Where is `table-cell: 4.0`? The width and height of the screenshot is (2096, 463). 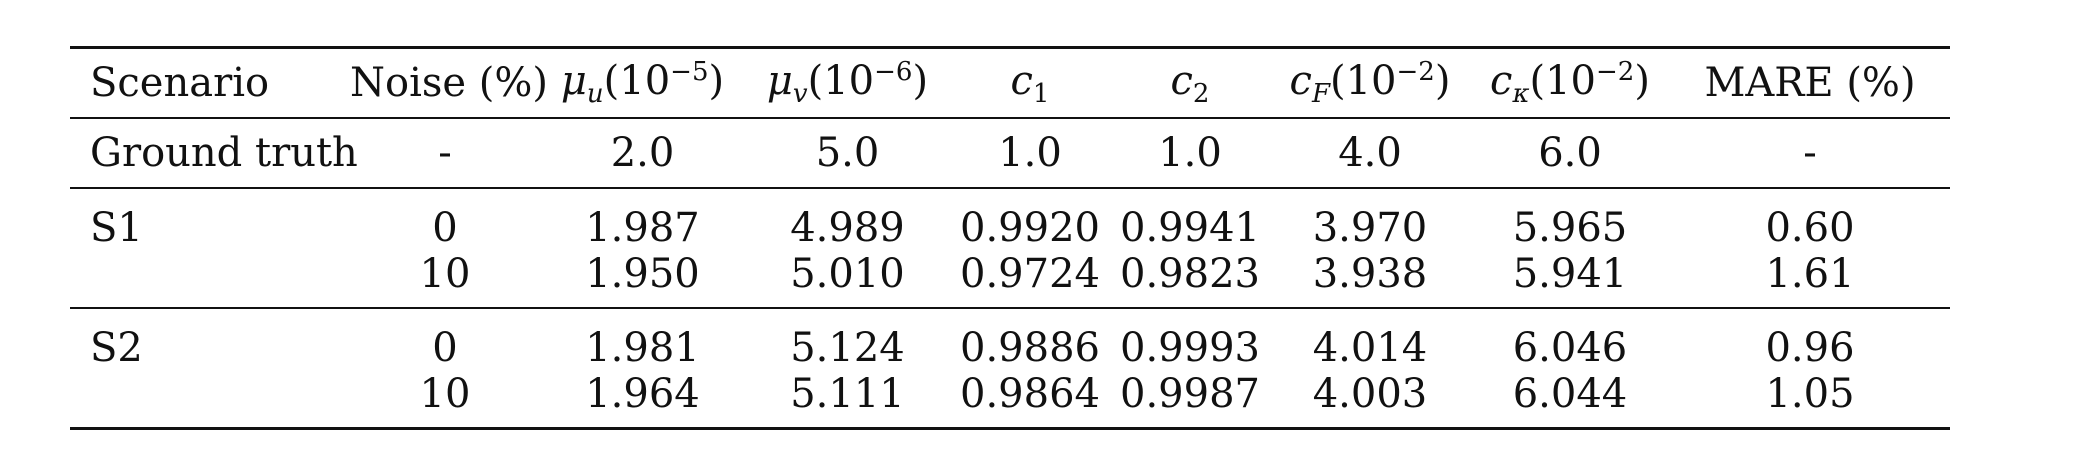
table-cell: 4.0 is located at coordinates (1370, 153).